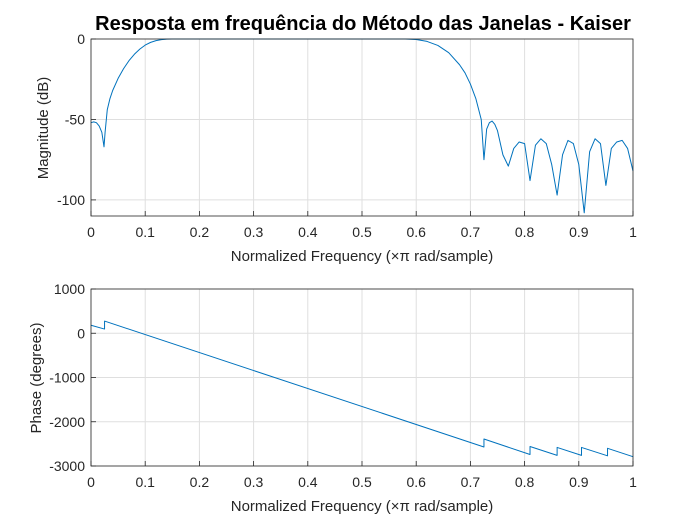 The width and height of the screenshot is (700, 525). Describe the element at coordinates (67, 466) in the screenshot. I see `phase-y-tick-label: -3000` at that location.